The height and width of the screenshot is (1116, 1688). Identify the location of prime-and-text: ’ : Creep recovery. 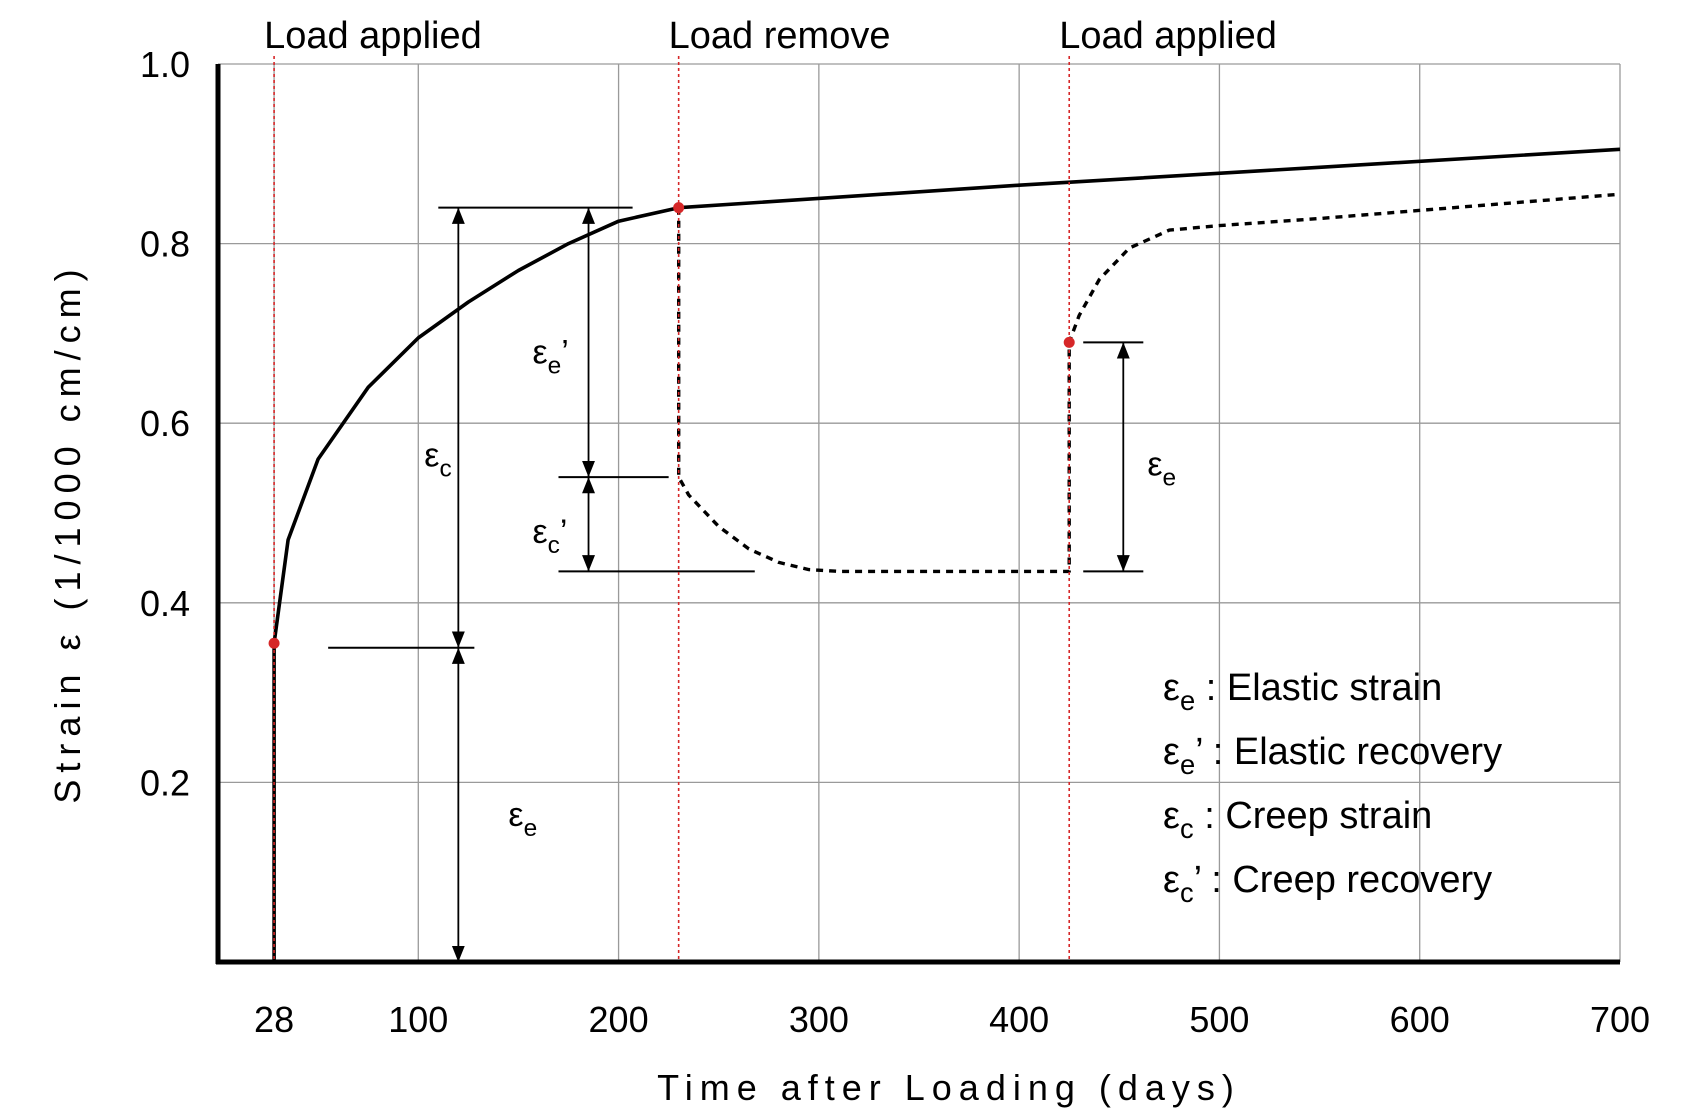
(1343, 880).